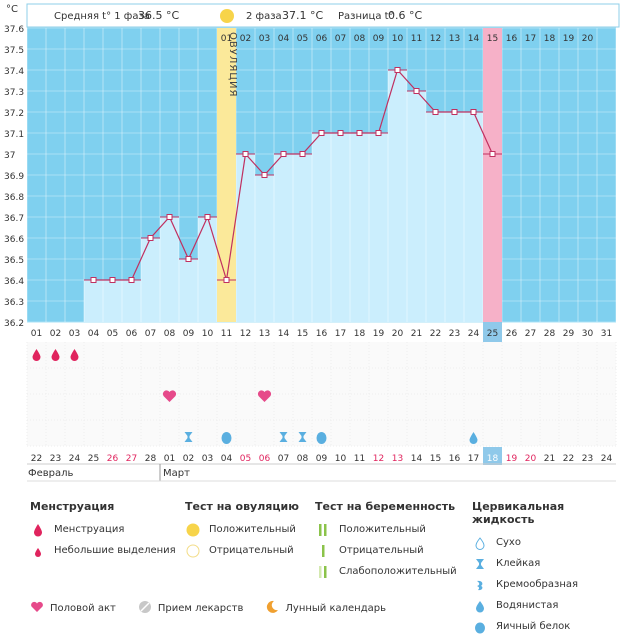  I want to click on phase1-label: Средняя t° 1 фаза, so click(102, 16).